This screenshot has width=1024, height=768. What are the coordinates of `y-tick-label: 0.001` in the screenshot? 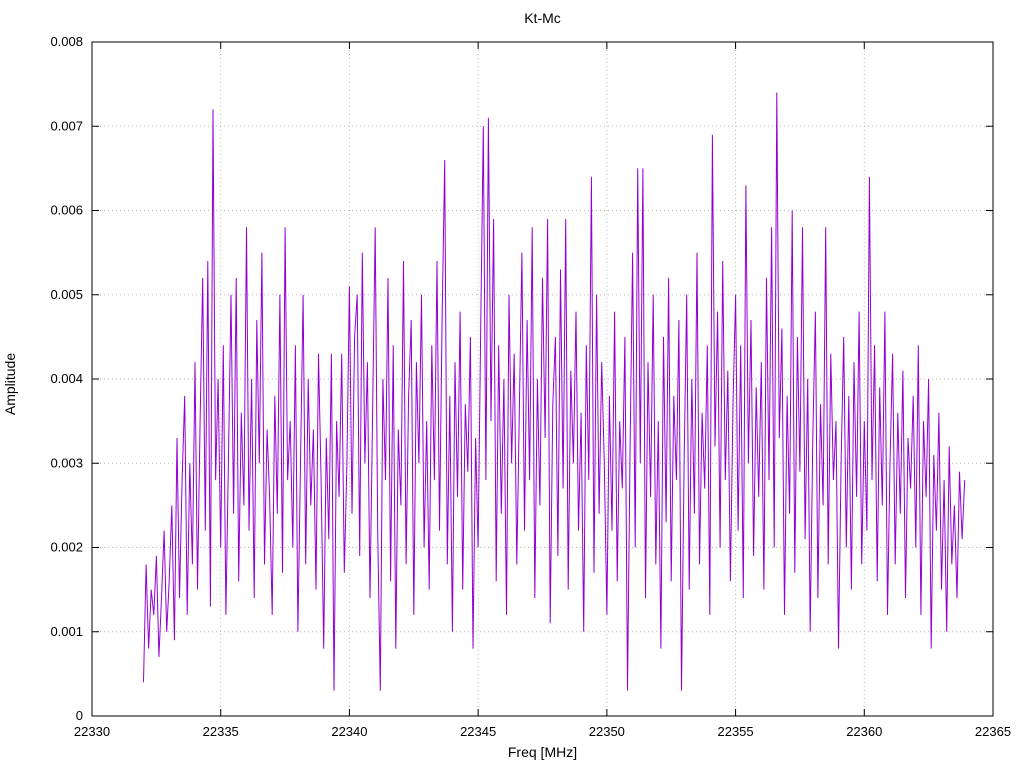 It's located at (66, 631).